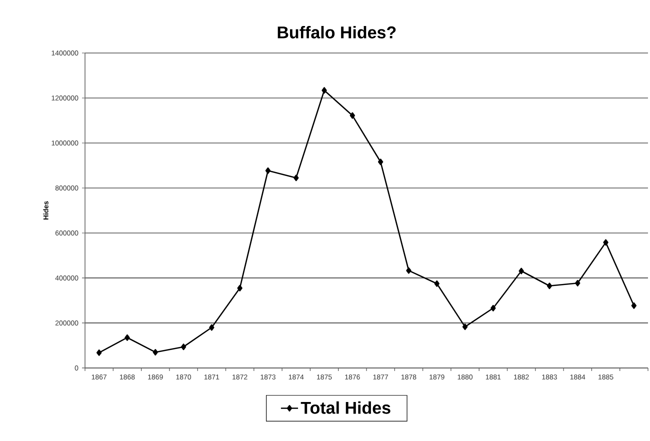 The height and width of the screenshot is (441, 650). Describe the element at coordinates (337, 32) in the screenshot. I see `chart-title: Buffalo Hides?` at that location.